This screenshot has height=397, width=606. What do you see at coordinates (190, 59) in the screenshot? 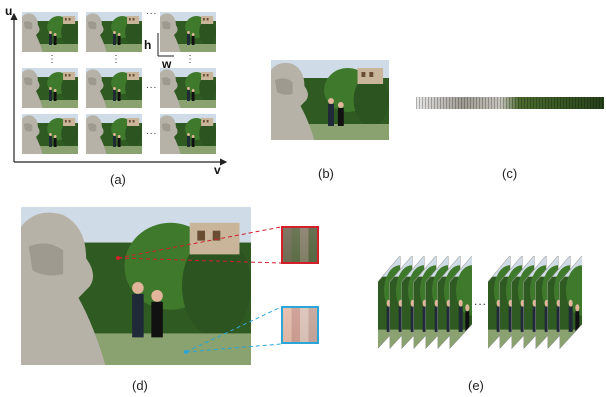
I see `dots-col-2: ⋮` at bounding box center [190, 59].